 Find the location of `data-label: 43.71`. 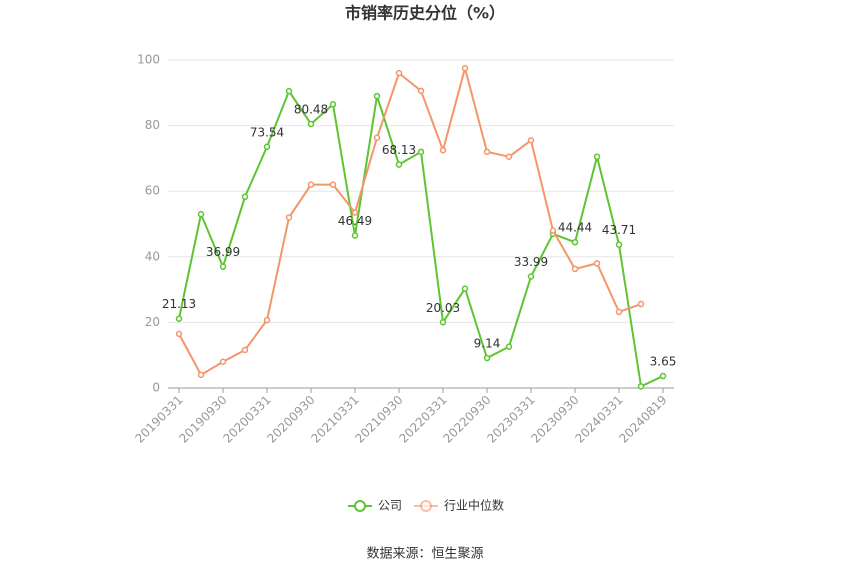

data-label: 43.71 is located at coordinates (619, 230).